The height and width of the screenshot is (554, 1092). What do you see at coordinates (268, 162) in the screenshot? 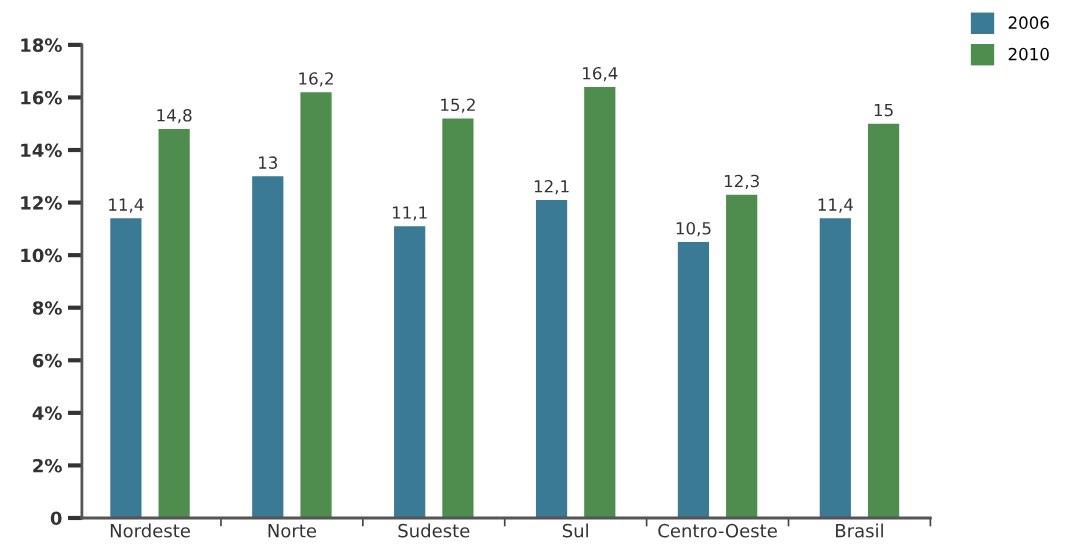
I see `data-label: 13` at bounding box center [268, 162].